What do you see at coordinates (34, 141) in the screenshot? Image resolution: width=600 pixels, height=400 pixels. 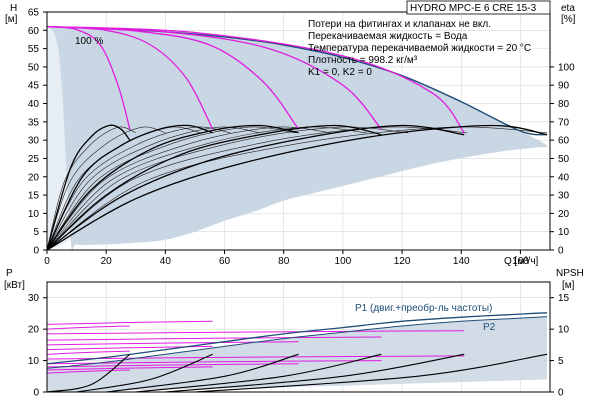 I see `top-y-left-tick-label-6: 30` at bounding box center [34, 141].